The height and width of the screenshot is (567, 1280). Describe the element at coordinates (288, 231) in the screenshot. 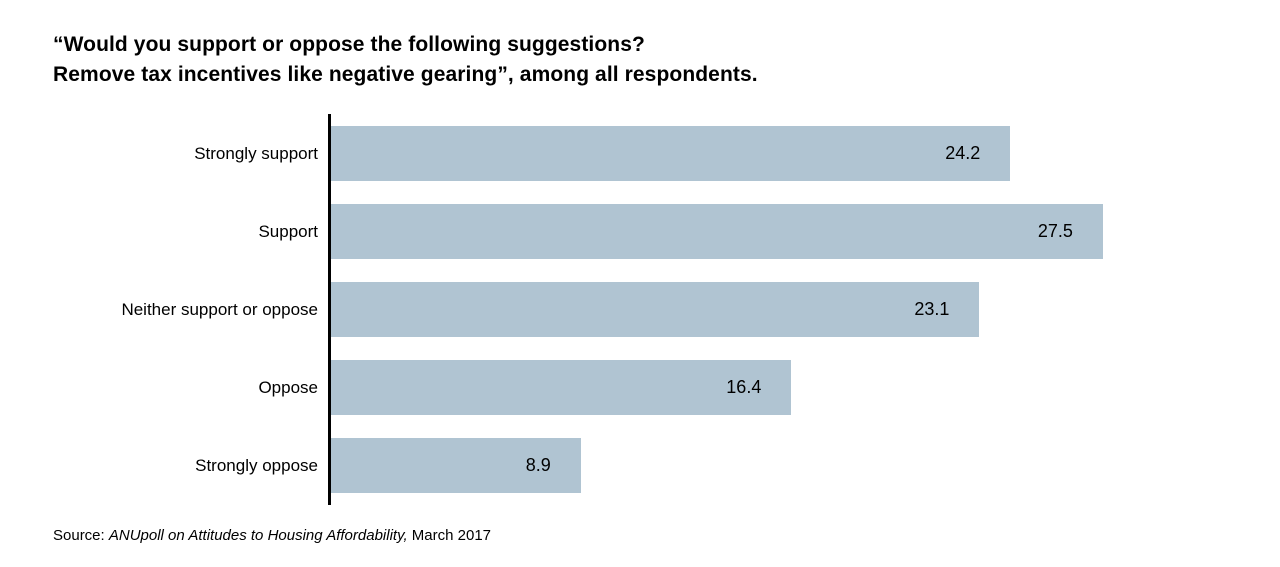

I see `category-label-support: Support` at that location.